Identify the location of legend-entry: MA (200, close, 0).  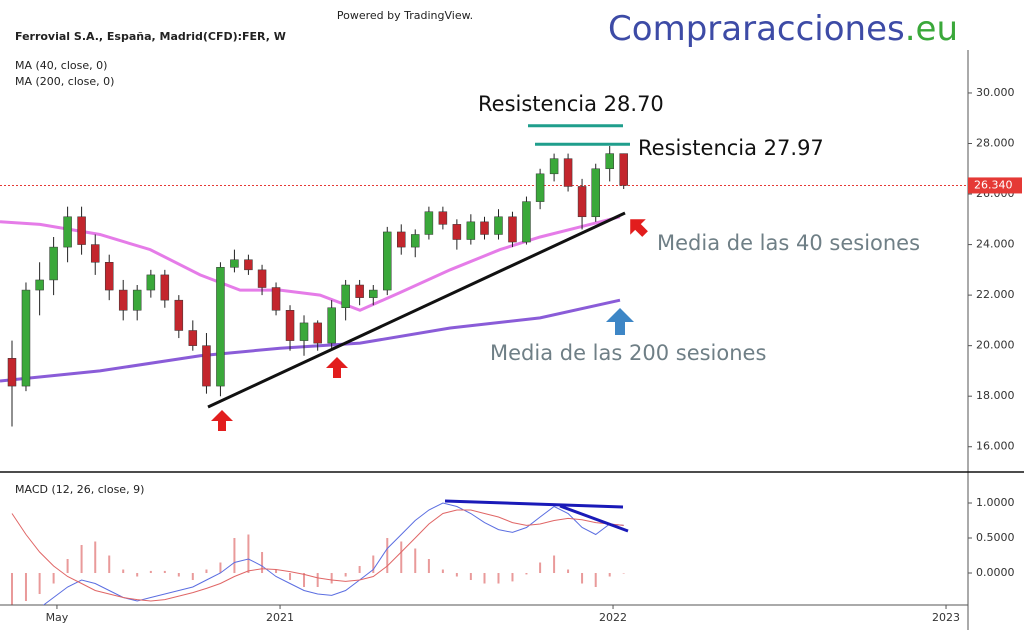
(64, 81).